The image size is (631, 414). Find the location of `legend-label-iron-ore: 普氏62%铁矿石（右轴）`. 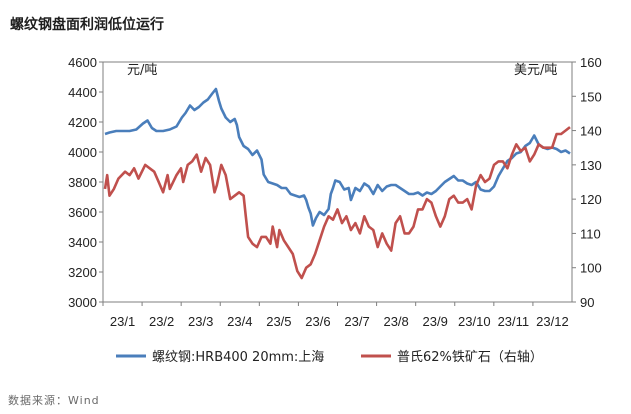

legend-label-iron-ore: 普氏62%铁矿石（右轴） is located at coordinates (470, 357).